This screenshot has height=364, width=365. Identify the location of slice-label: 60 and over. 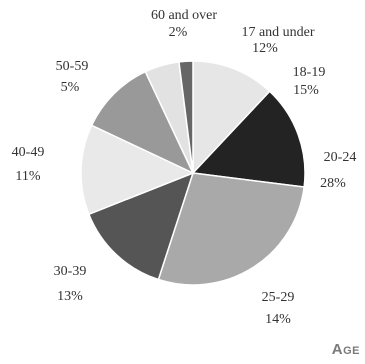
(184, 15).